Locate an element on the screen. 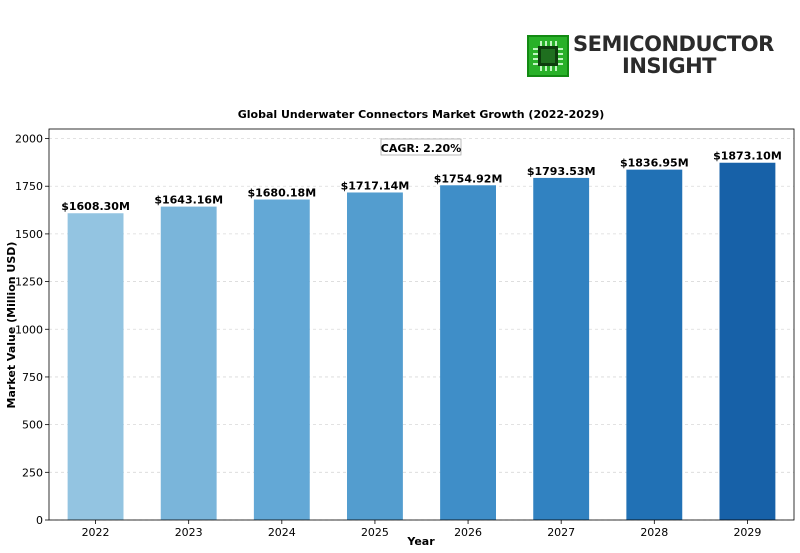 This screenshot has height=553, width=800. bar-2026 is located at coordinates (468, 352).